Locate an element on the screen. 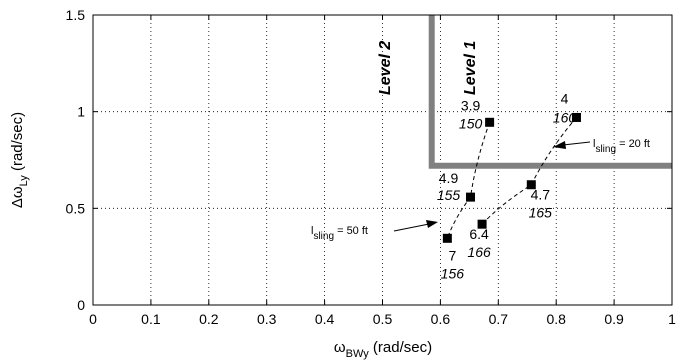 This screenshot has height=360, width=681. series-curve is located at coordinates (529, 171).